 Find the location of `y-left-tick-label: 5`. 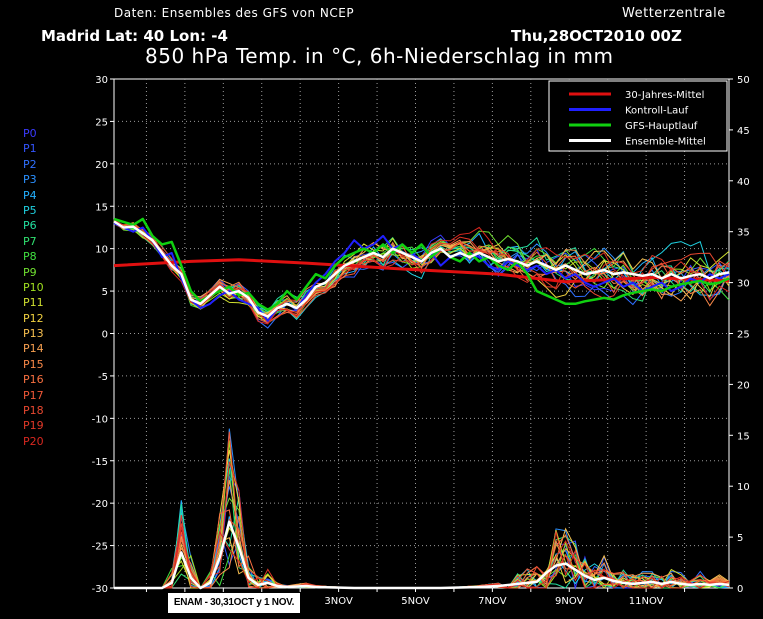

y-left-tick-label: 5 is located at coordinates (105, 292).